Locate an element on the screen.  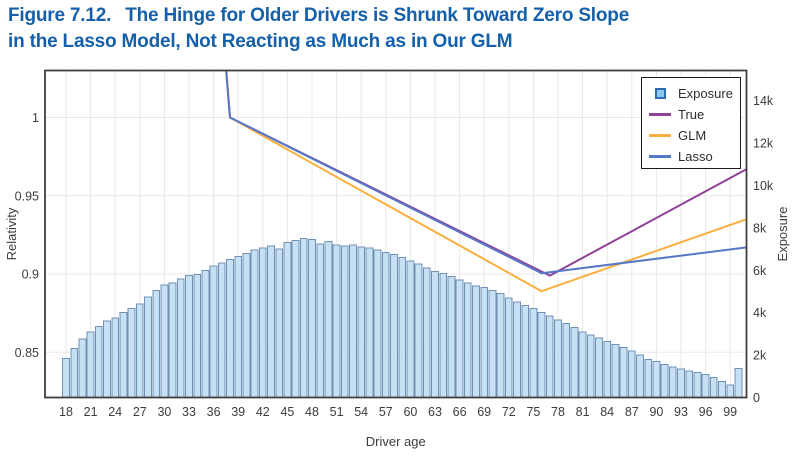
legend: Exposure True GLM Lasso is located at coordinates (691, 123).